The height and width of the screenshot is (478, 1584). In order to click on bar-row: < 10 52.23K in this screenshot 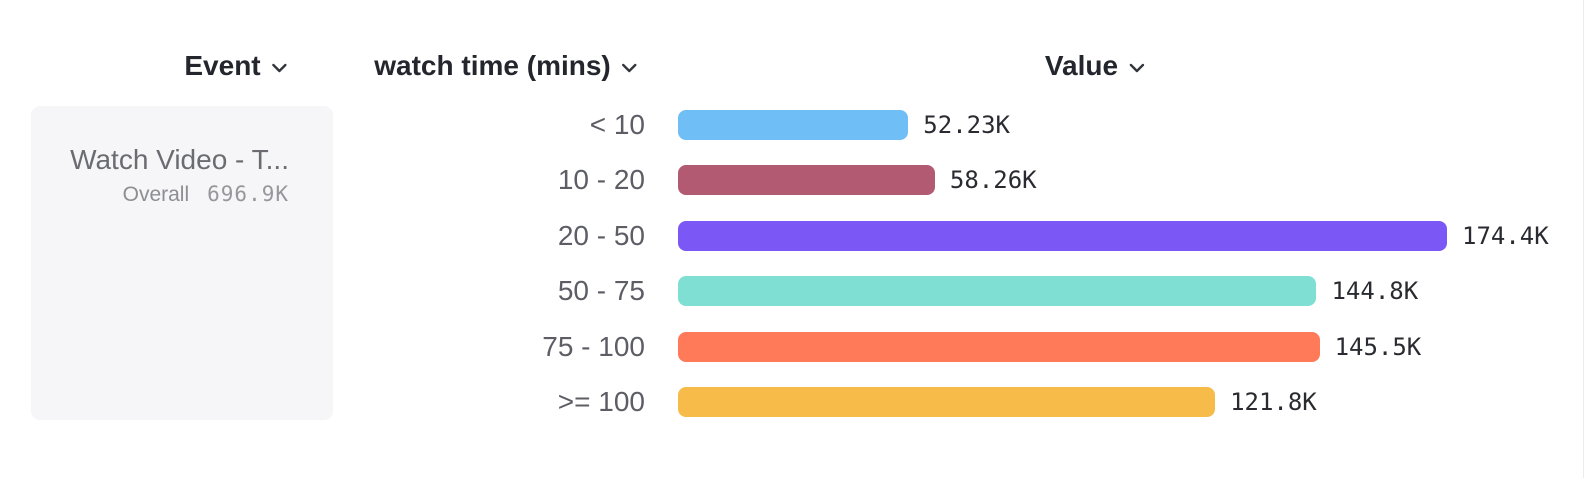, I will do `click(791, 125)`.